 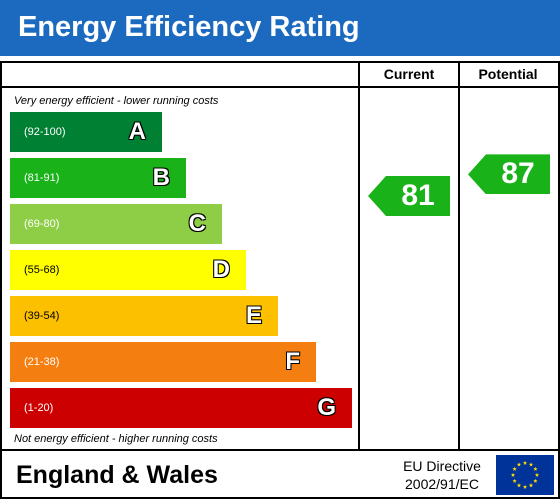 I want to click on band-range-label: (81-91), so click(x=42, y=178).